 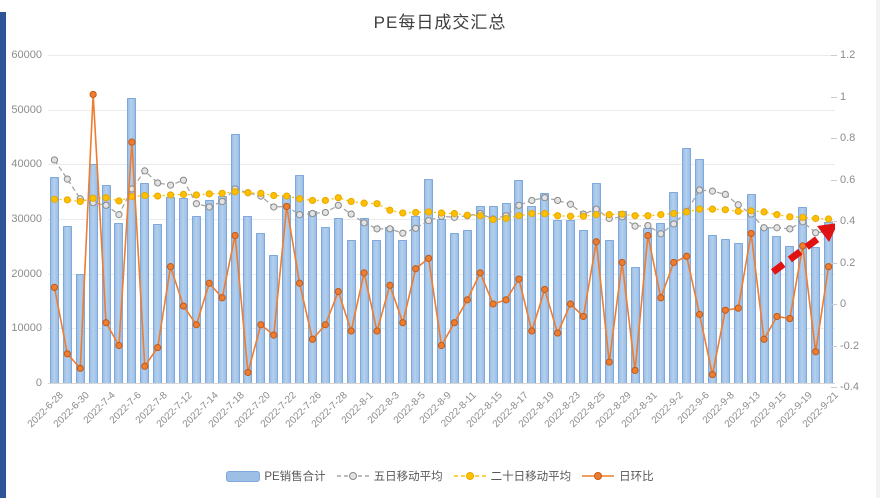 What do you see at coordinates (26, 273) in the screenshot?
I see `left-axis-tick-label: 20000` at bounding box center [26, 273].